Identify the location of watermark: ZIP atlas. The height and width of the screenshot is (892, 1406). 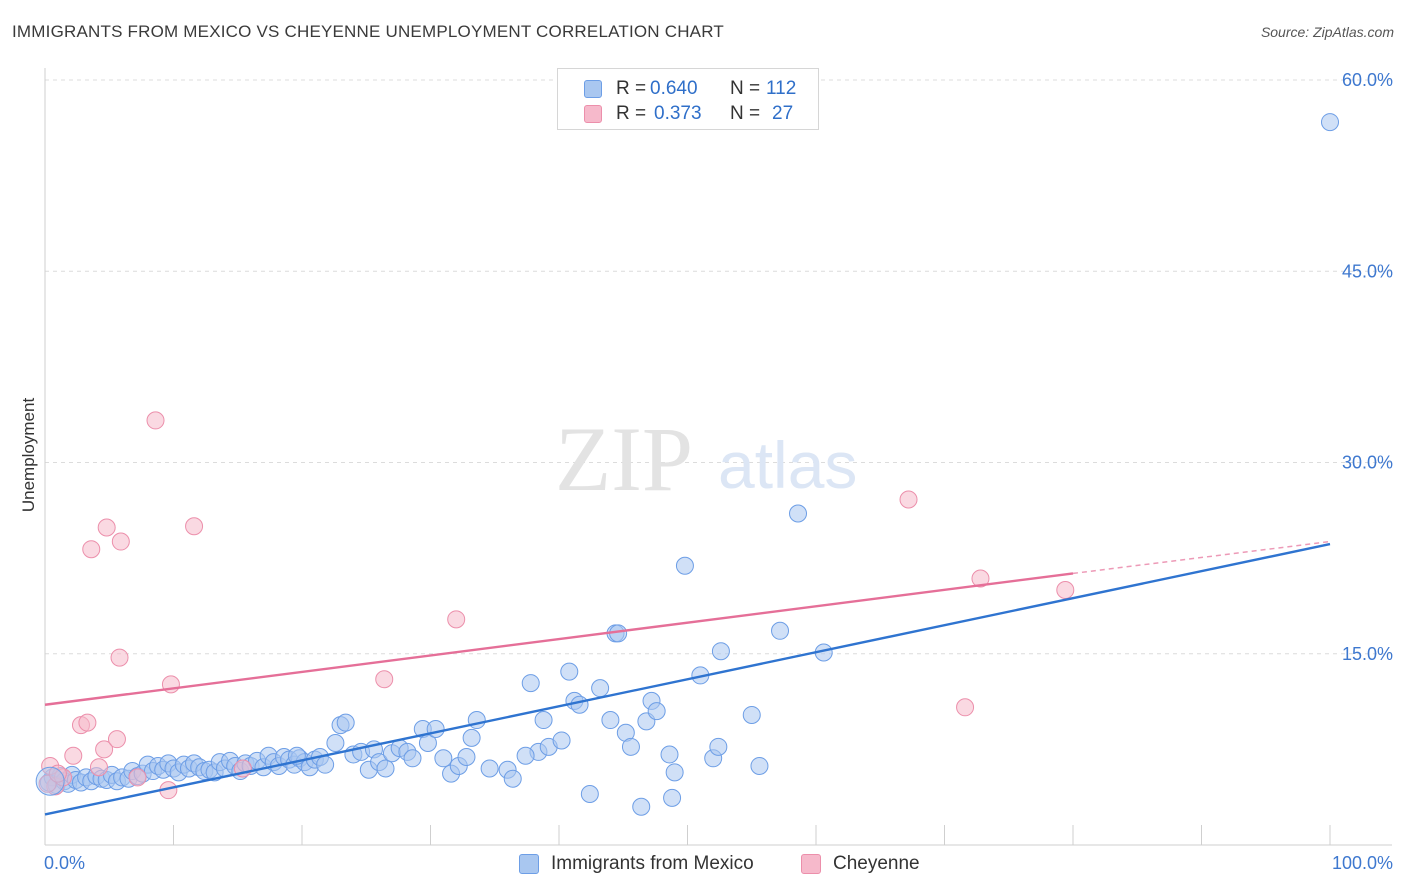
(706, 459).